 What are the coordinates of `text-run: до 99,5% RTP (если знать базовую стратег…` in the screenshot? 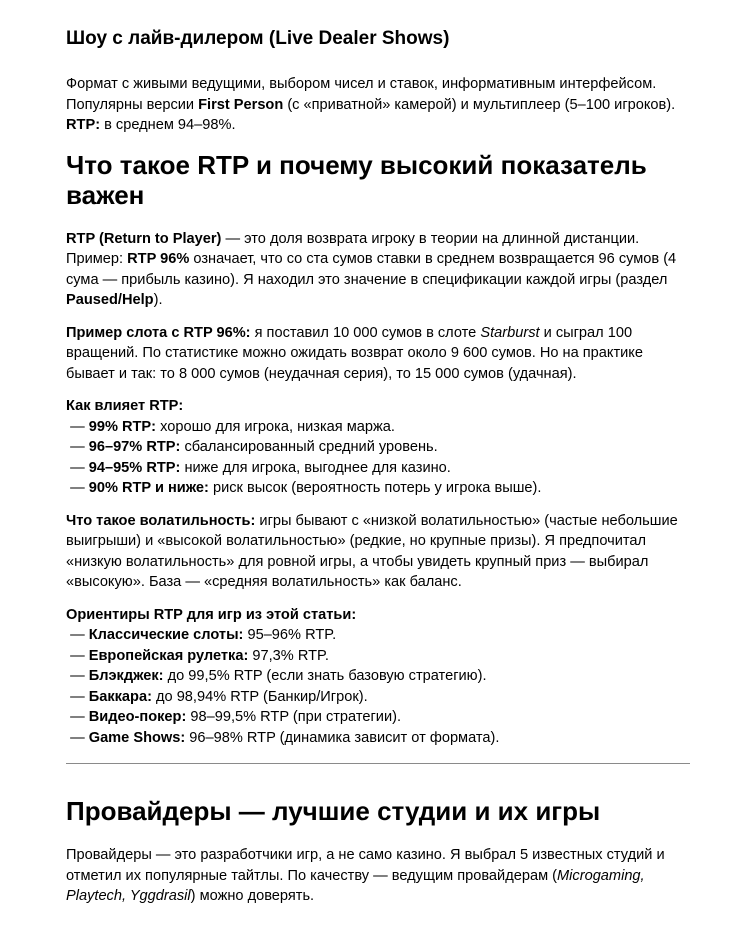 It's located at (278, 686).